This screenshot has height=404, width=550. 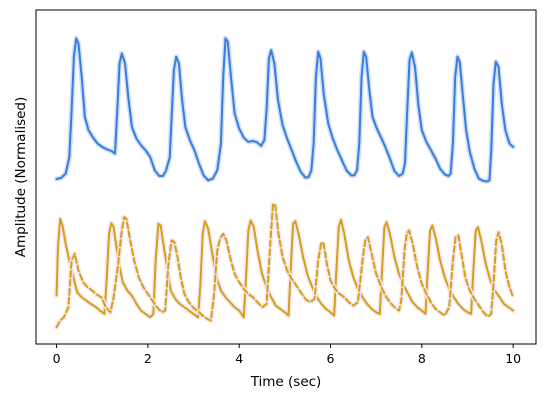 What do you see at coordinates (148, 358) in the screenshot?
I see `x-tick-label: 2` at bounding box center [148, 358].